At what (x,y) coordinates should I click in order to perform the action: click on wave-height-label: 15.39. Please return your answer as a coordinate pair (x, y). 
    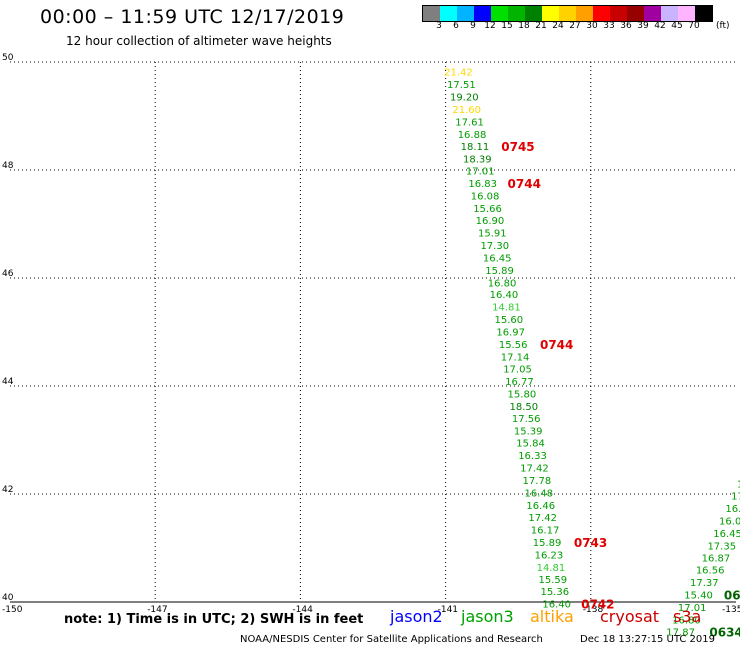
    Looking at the image, I should click on (528, 431).